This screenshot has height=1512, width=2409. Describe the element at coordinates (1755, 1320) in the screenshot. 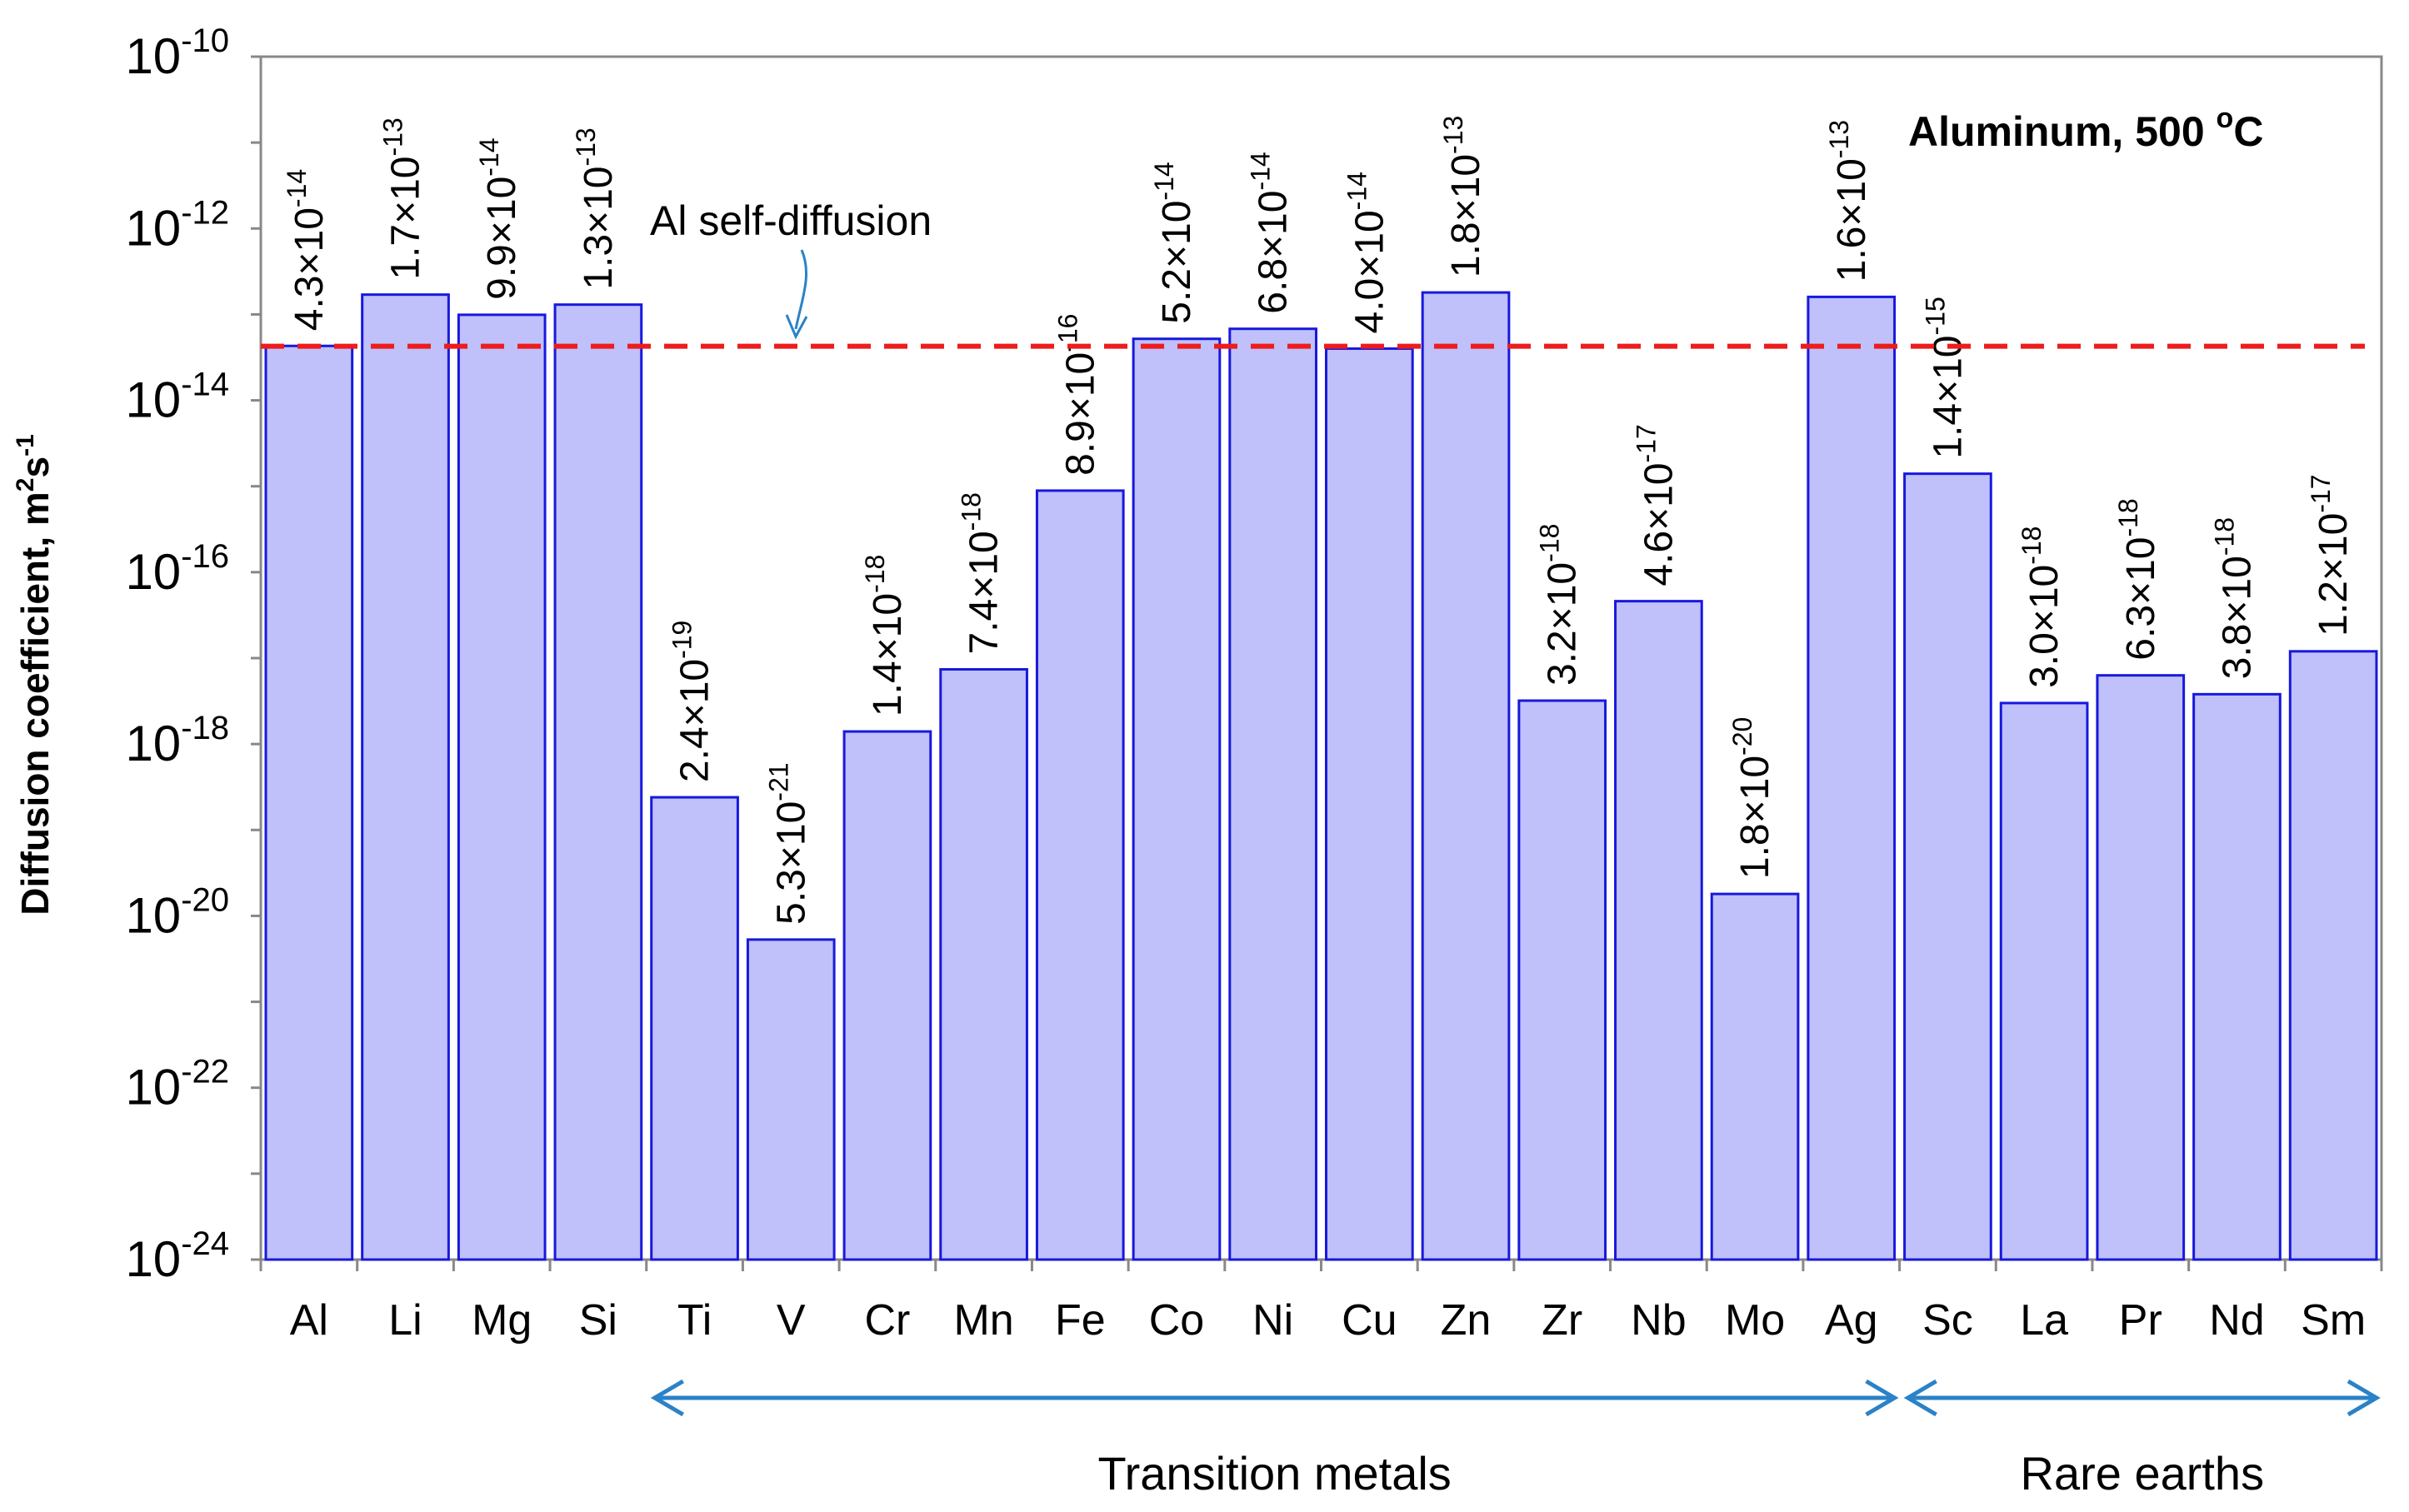

I see `x-tick-label-mo: Mo` at that location.